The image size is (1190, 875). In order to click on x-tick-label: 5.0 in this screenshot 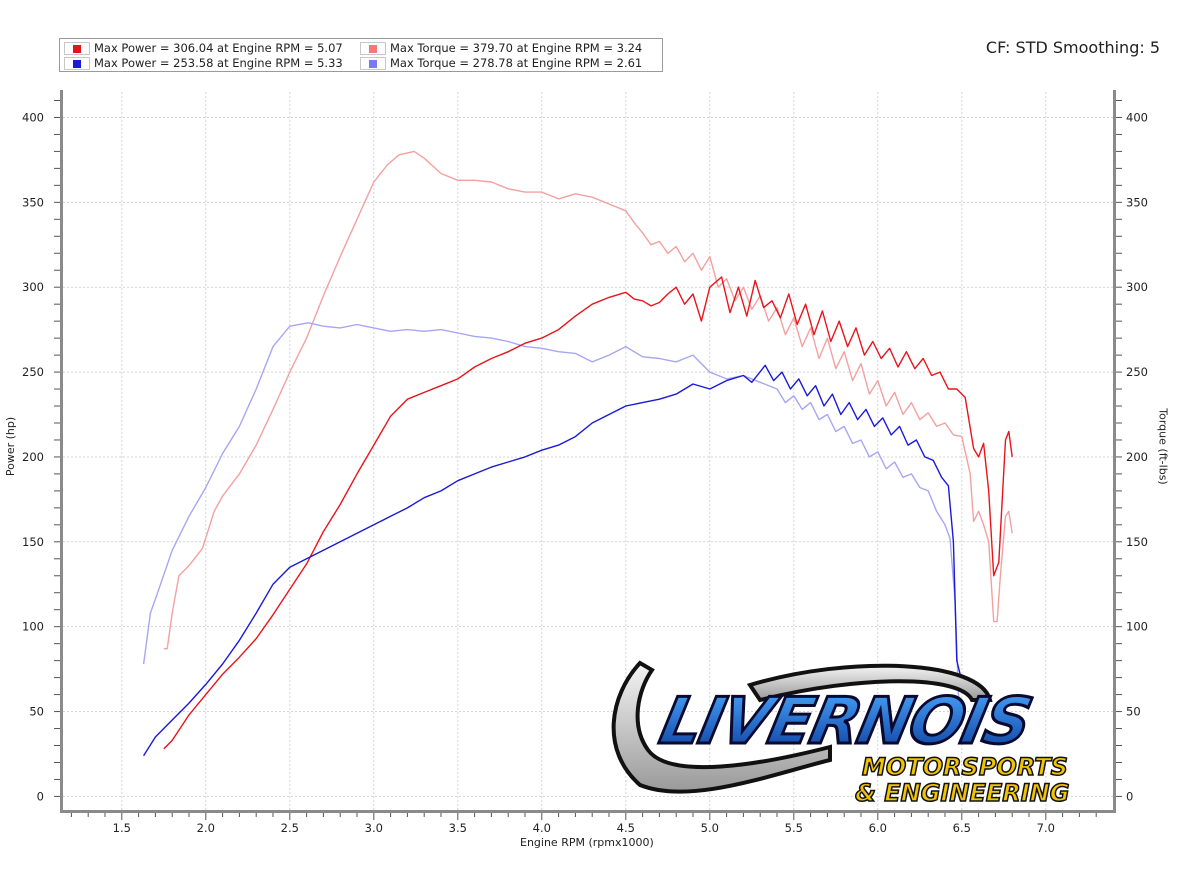, I will do `click(710, 828)`.